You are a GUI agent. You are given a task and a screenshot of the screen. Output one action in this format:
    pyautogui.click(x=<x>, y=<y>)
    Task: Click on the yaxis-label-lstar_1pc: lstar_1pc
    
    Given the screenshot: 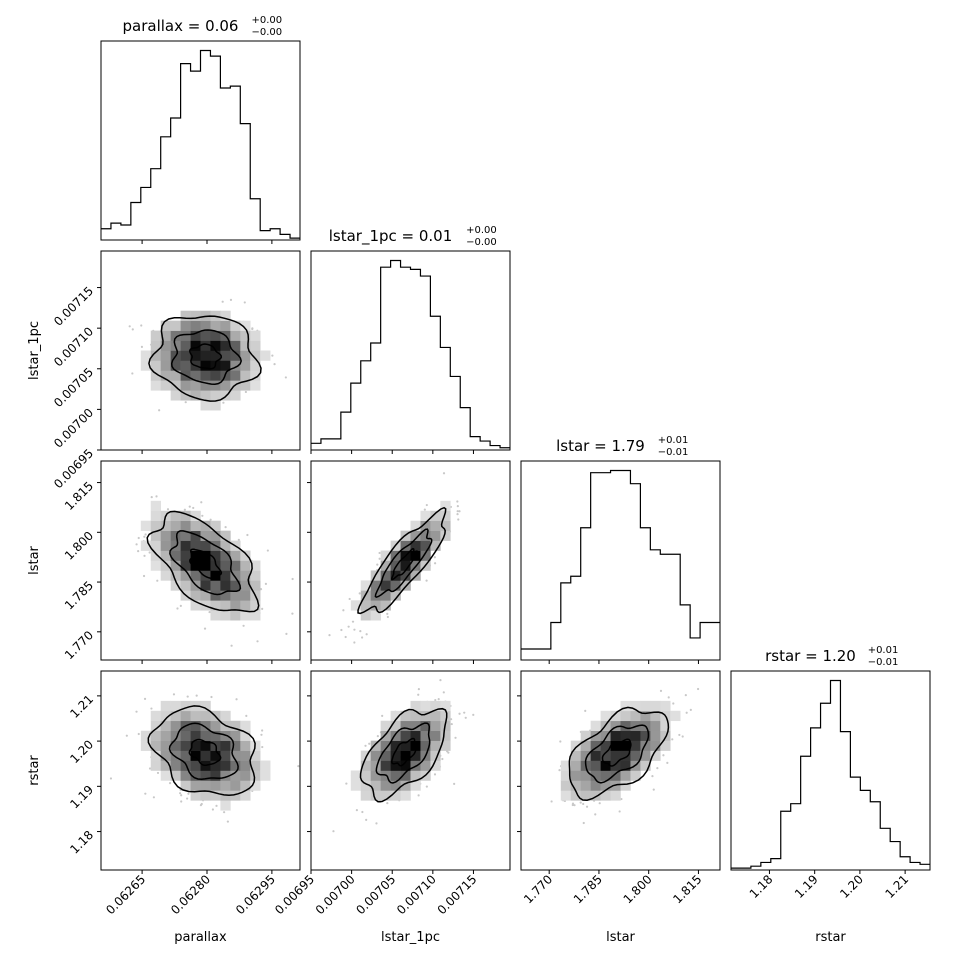 What is the action you would take?
    pyautogui.click(x=34, y=350)
    